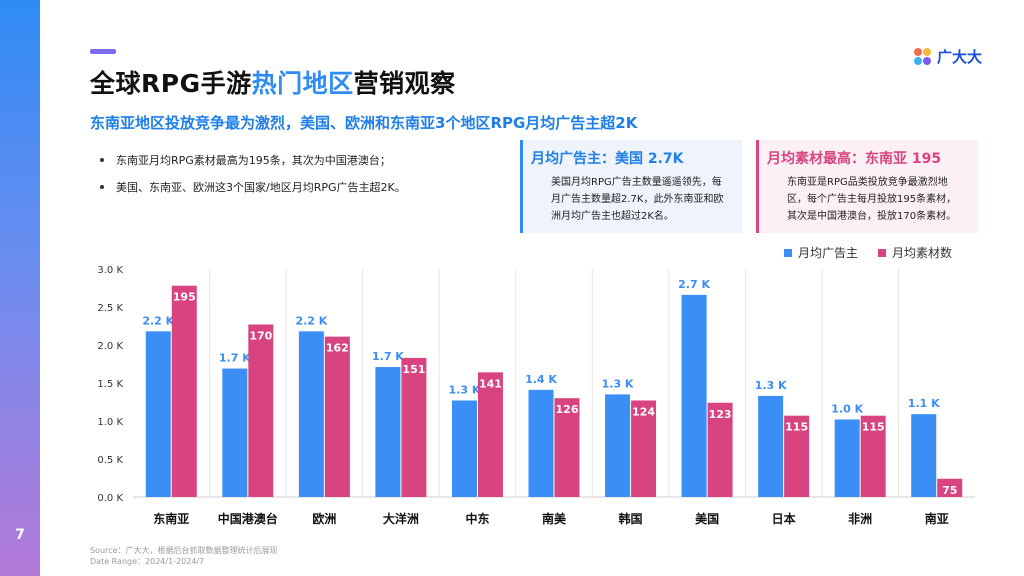 This screenshot has height=576, width=1024. I want to click on x-category-label: 中东, so click(477, 518).